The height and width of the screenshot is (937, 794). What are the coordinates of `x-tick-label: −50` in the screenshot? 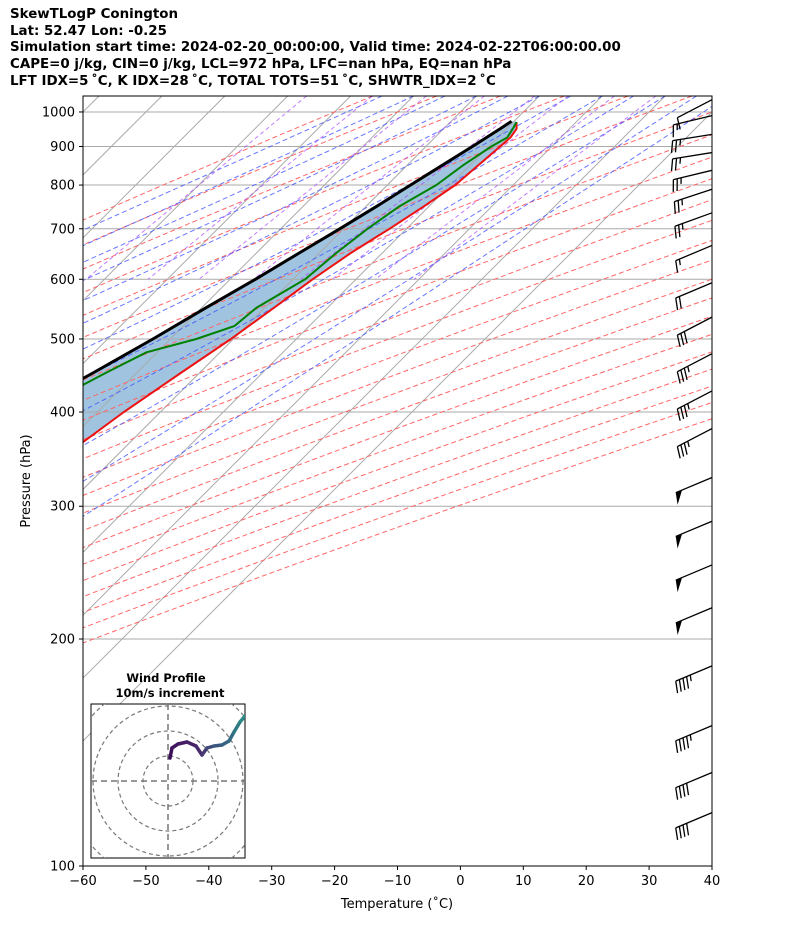 It's located at (145, 881).